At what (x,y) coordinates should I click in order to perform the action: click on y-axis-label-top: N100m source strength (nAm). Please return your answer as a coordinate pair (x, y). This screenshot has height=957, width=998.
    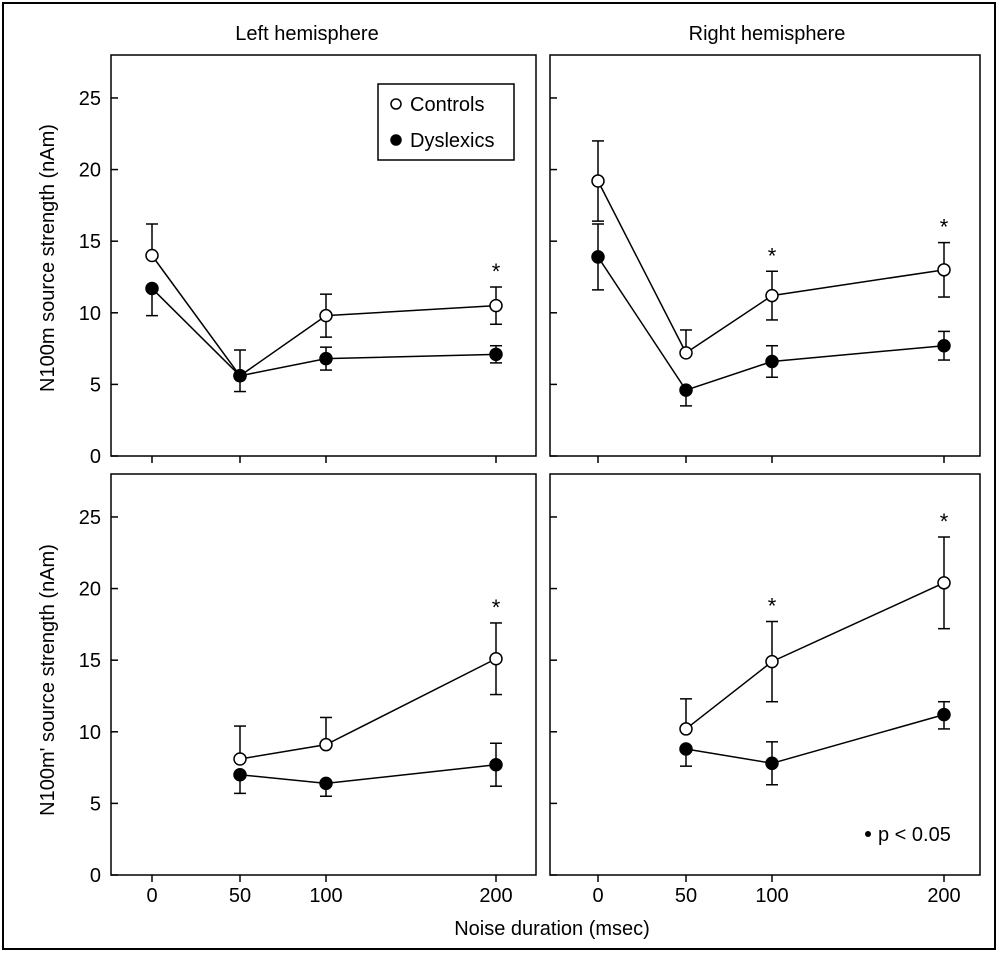
    Looking at the image, I should click on (48, 258).